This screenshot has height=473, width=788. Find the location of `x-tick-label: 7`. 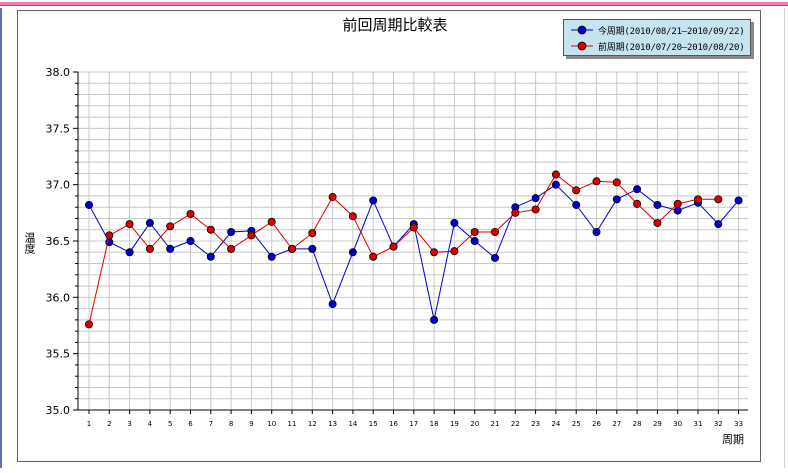

x-tick-label: 7 is located at coordinates (211, 424).